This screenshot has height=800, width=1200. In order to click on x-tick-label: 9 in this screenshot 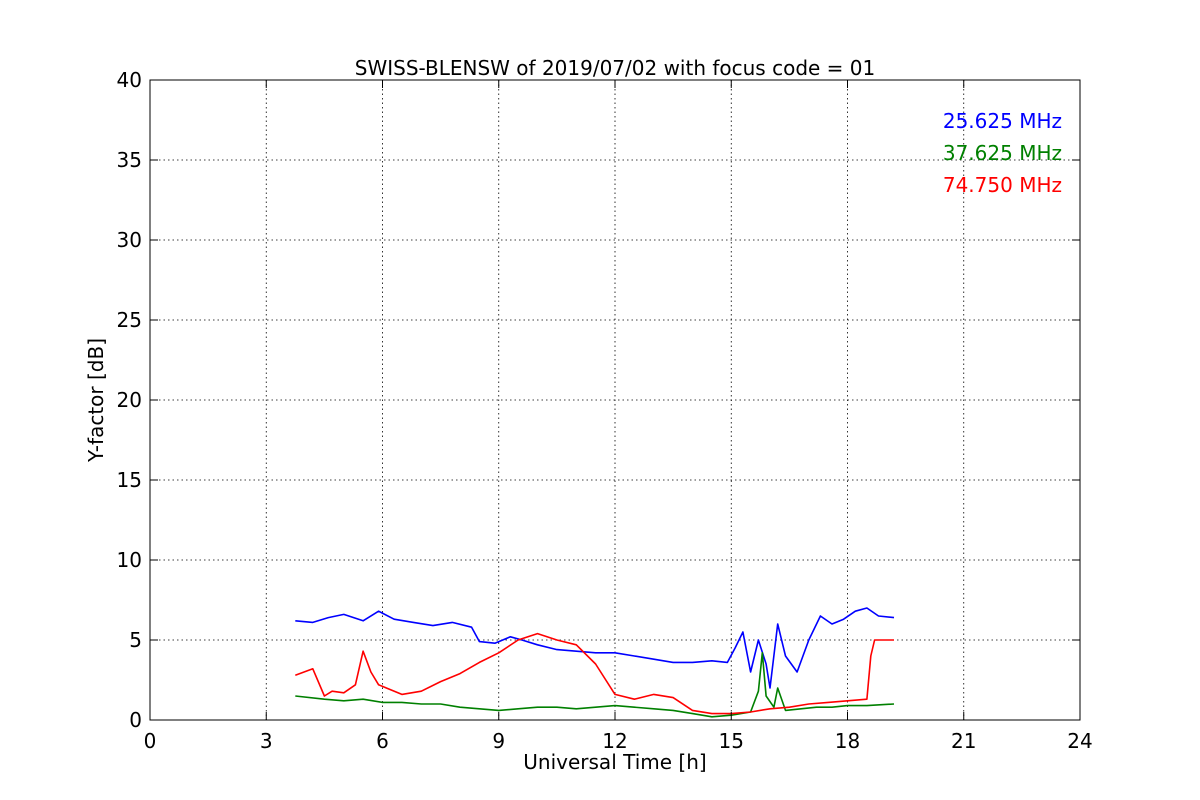, I will do `click(498, 741)`.